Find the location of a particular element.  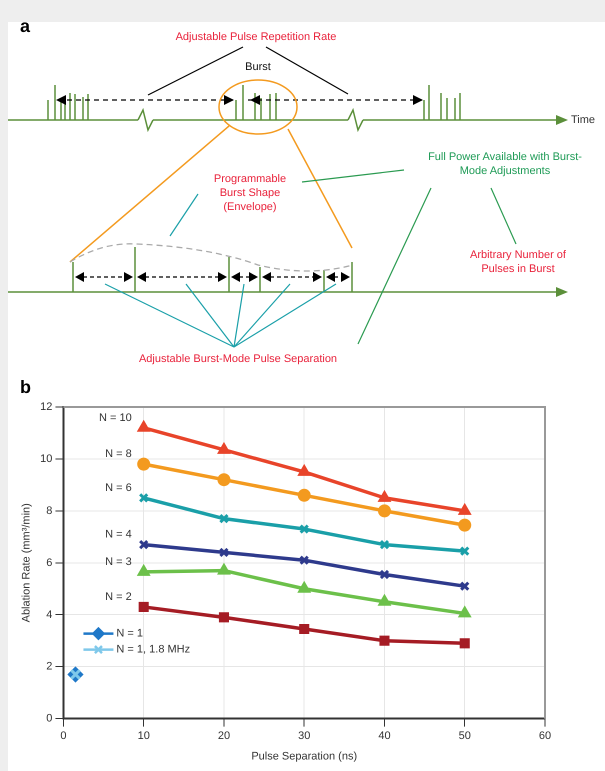

y-tick-label: 10 is located at coordinates (46, 458).